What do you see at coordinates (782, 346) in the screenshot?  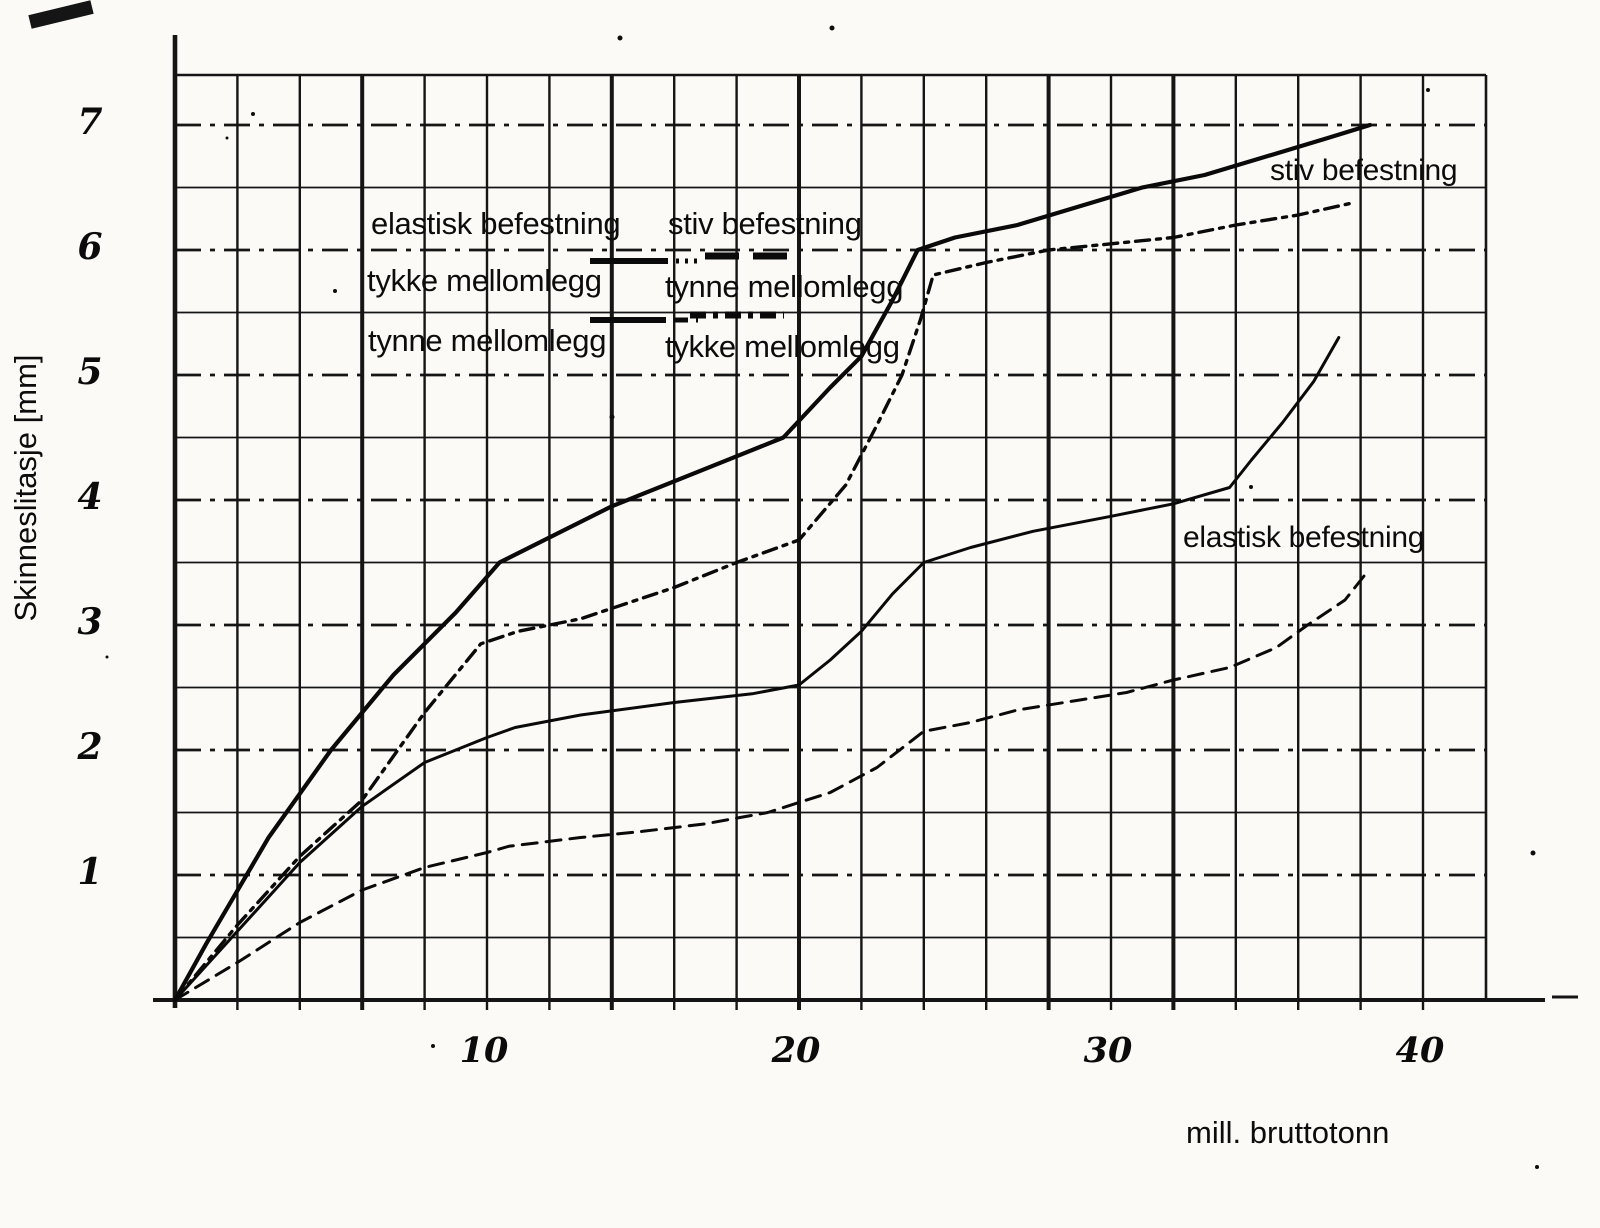 I see `legend-item-stiv-tykke: tykke mellomlegg` at bounding box center [782, 346].